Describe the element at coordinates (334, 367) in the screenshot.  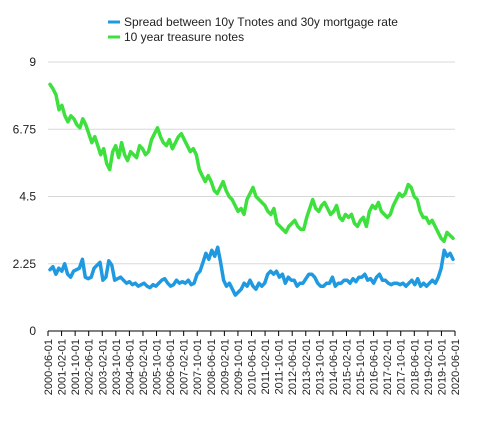
I see `x-tick-label: 2014-06-01` at that location.